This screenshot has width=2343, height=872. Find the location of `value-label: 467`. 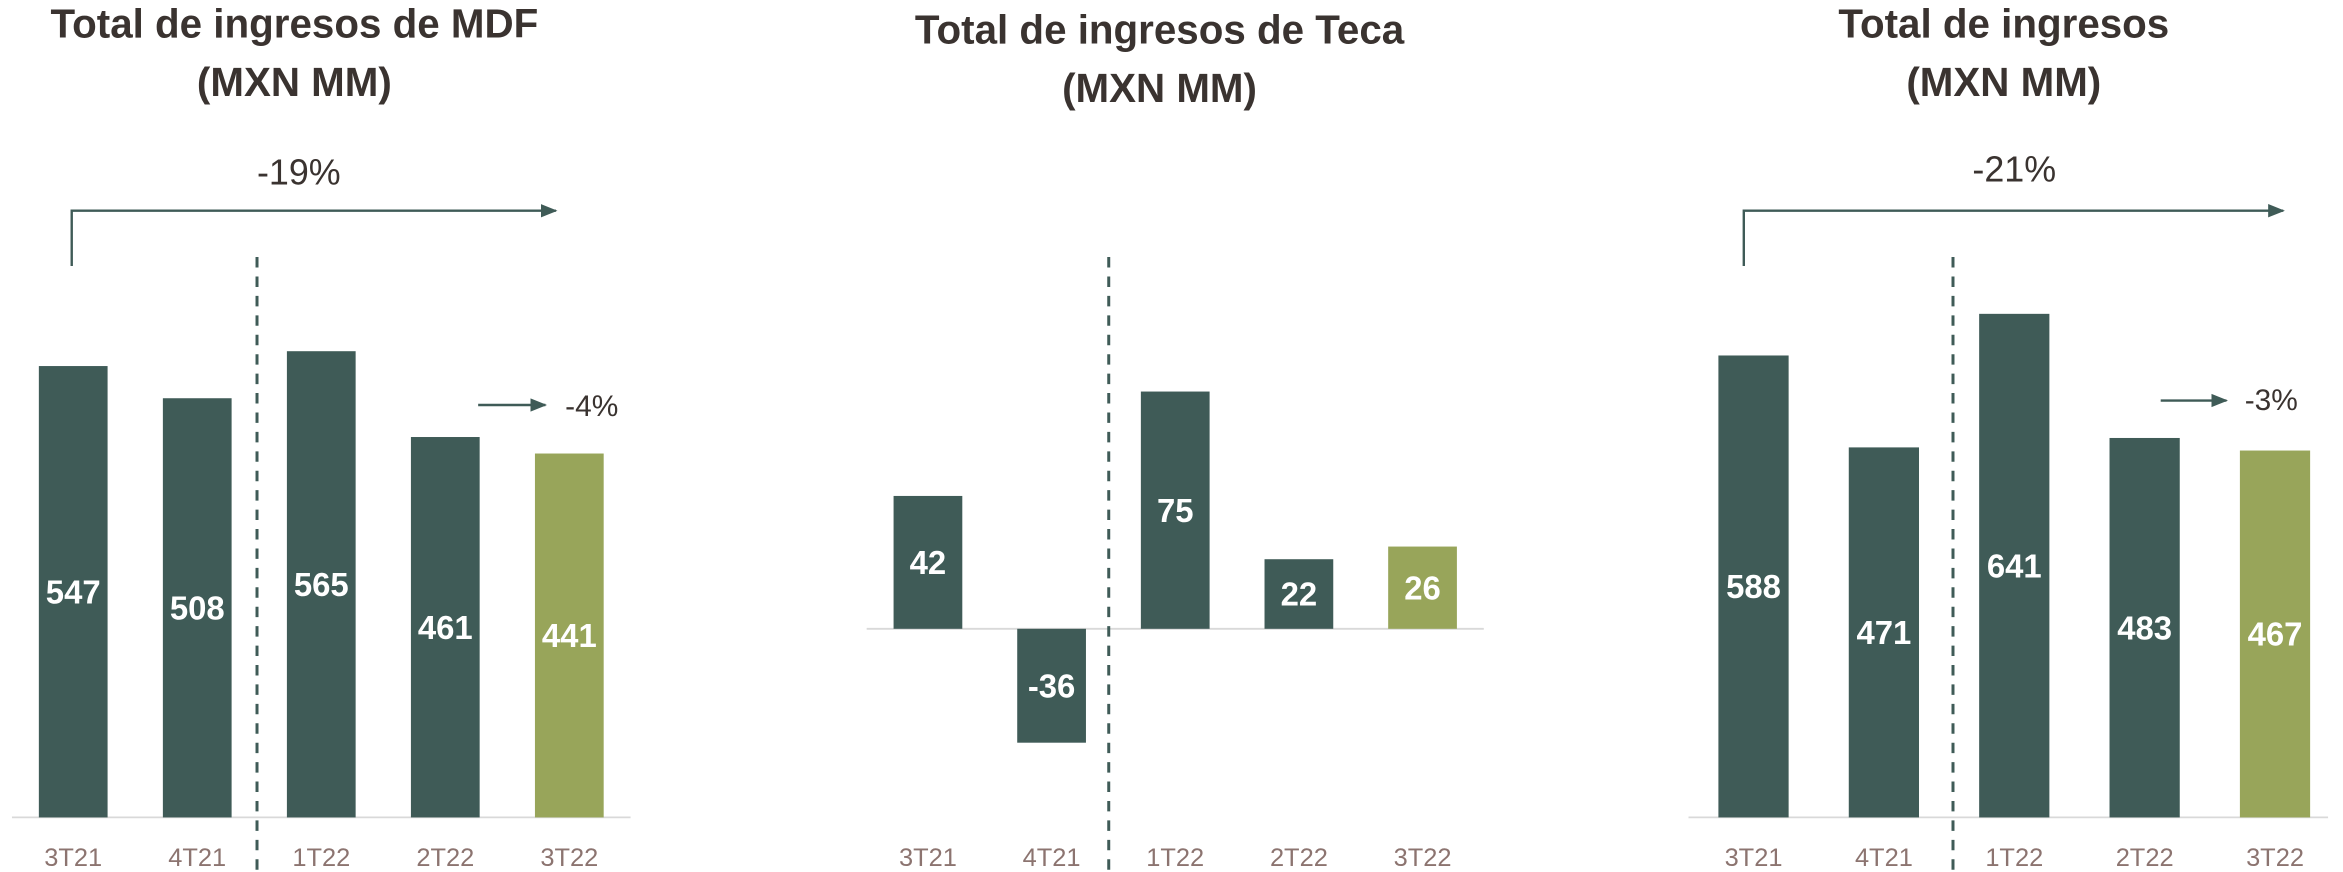

value-label: 467 is located at coordinates (2275, 634).